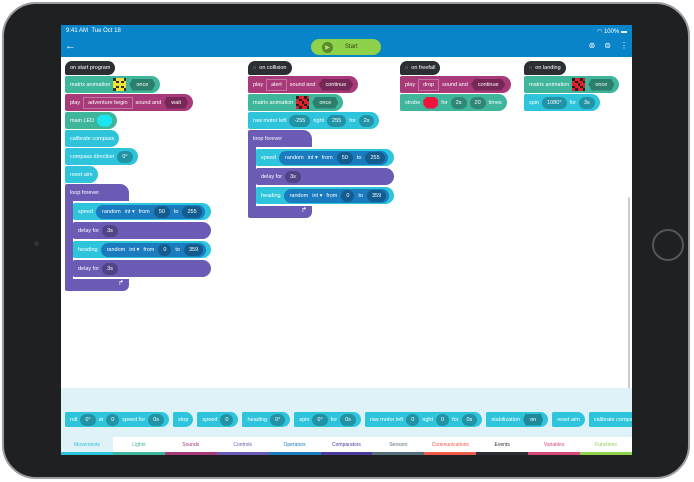  I want to click on sound-select: alert, so click(276, 84).